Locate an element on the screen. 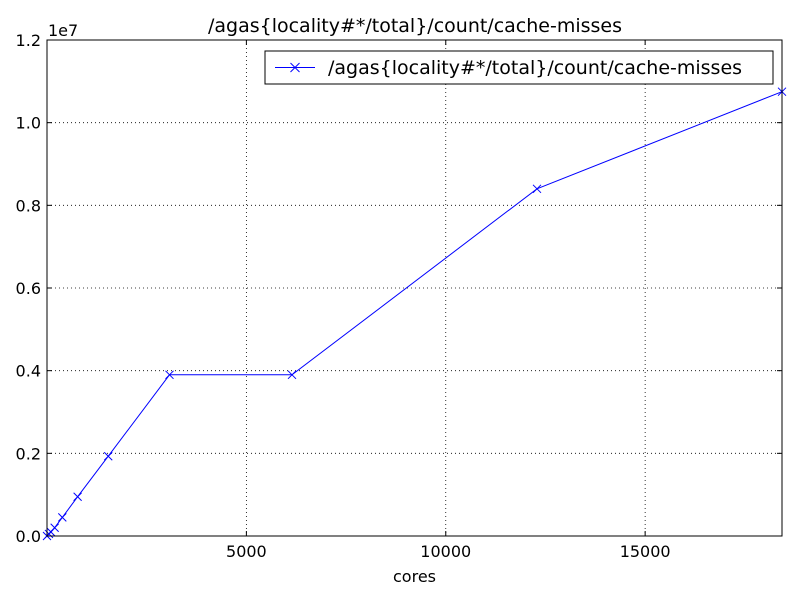  x-tick-label: 10000 is located at coordinates (445, 551).